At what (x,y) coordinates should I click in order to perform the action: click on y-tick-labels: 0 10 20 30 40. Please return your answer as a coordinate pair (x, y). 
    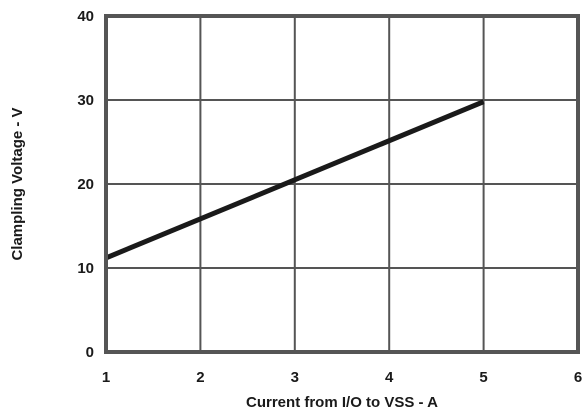
    Looking at the image, I should click on (85, 184).